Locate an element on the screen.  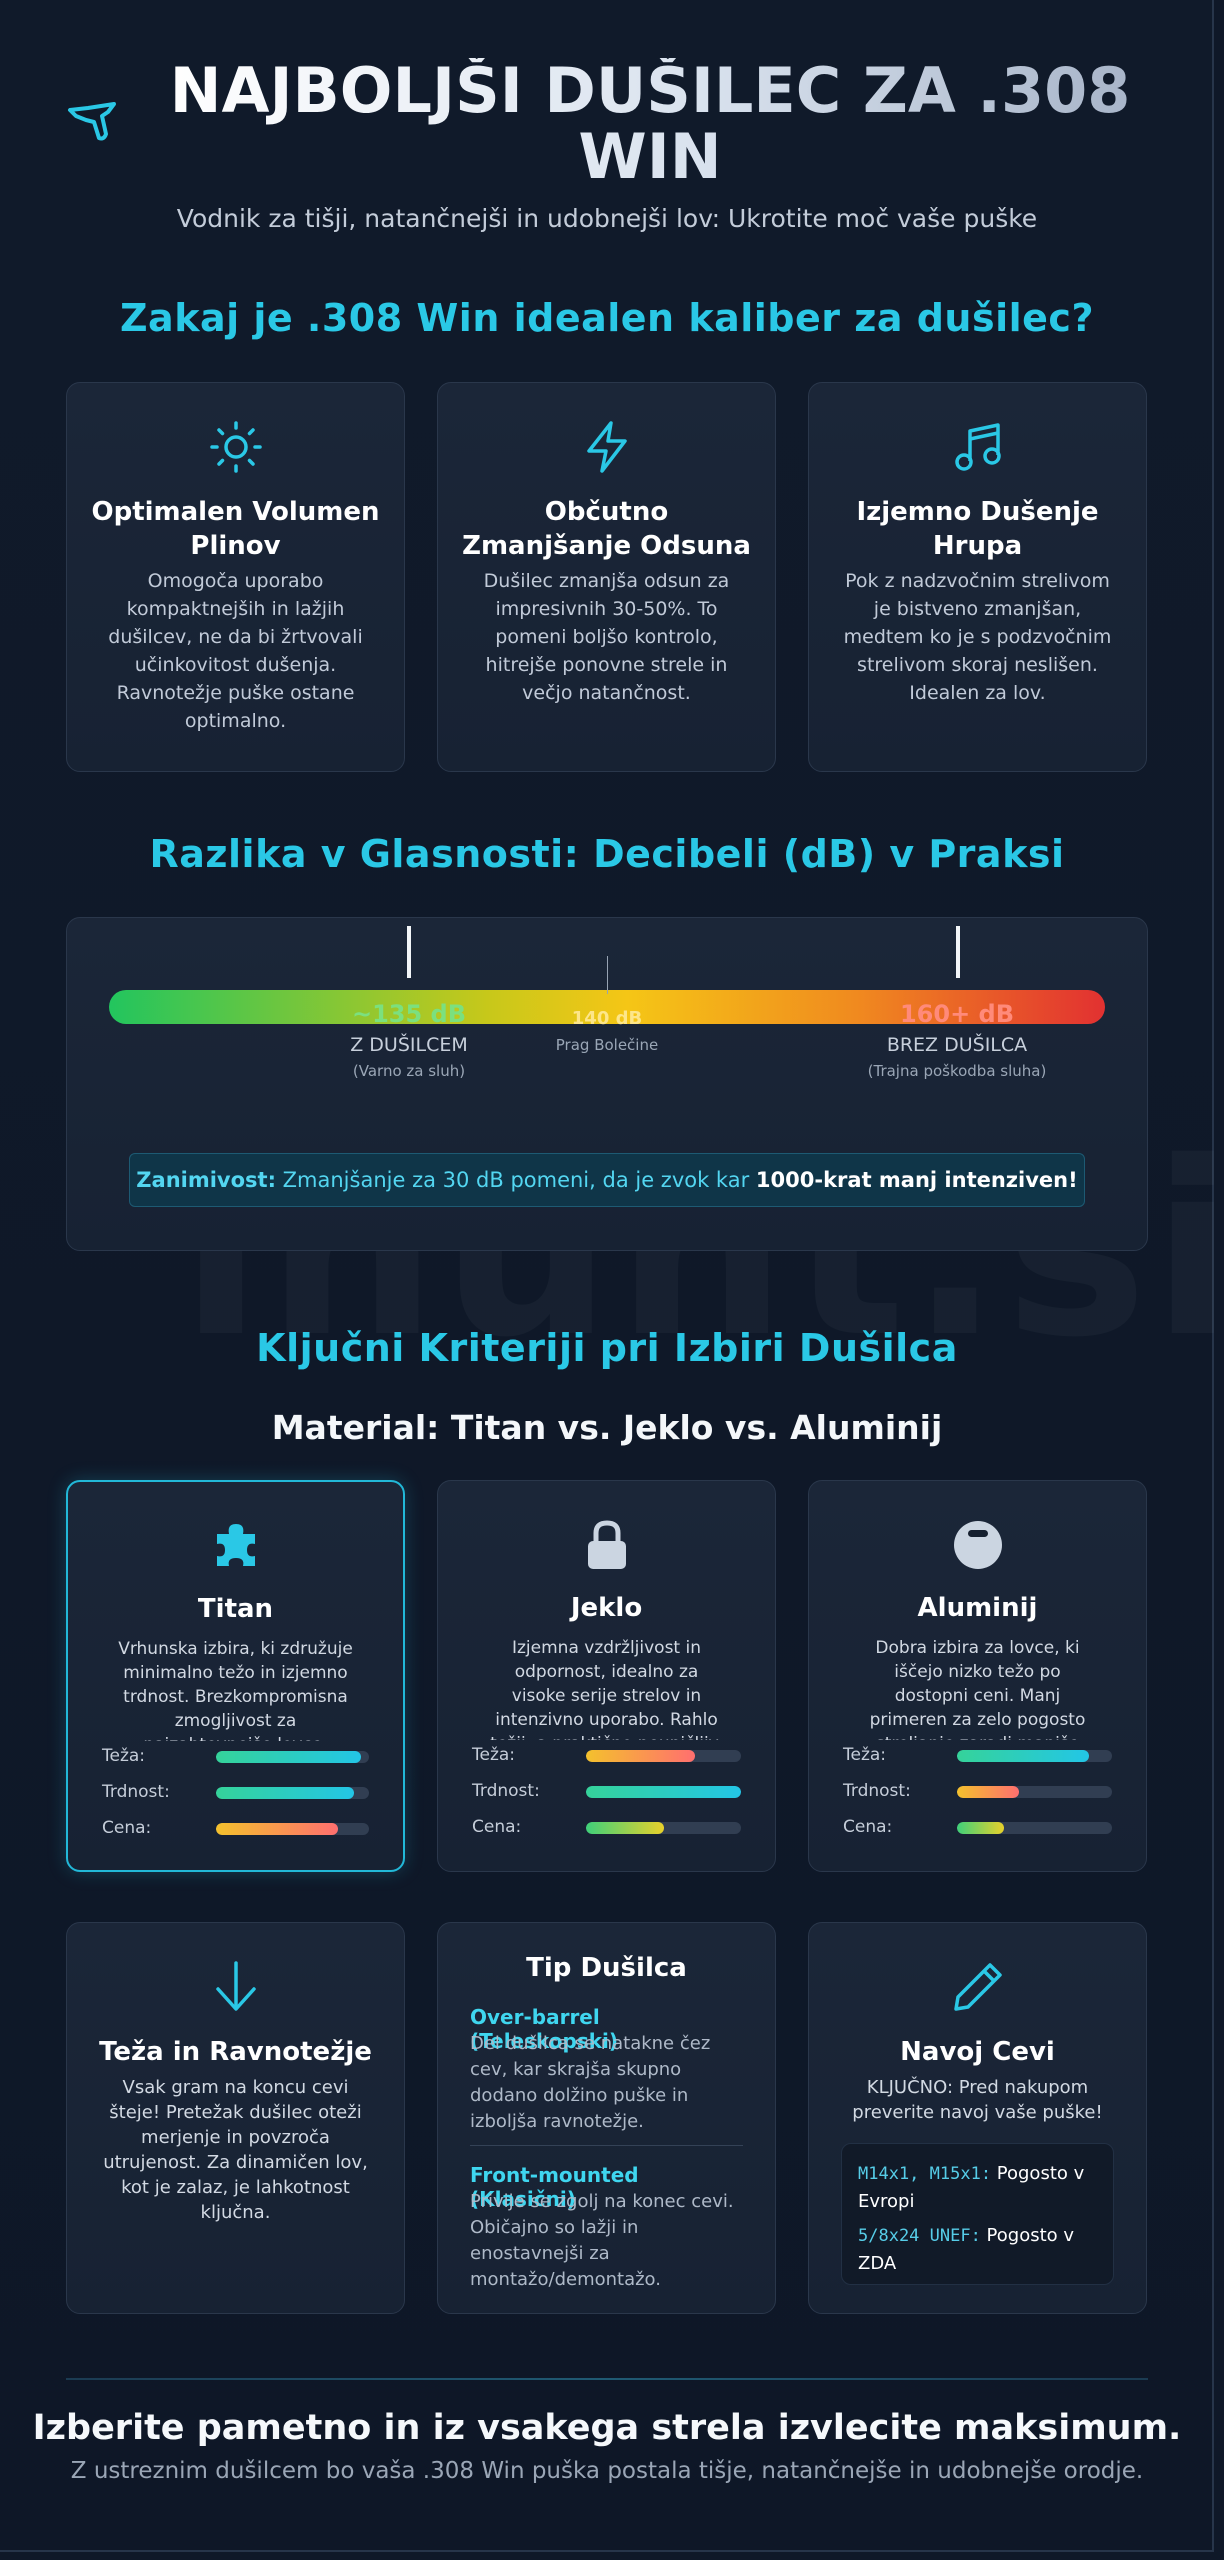
db-with-note: (Varno za sluh) is located at coordinates (409, 1071).